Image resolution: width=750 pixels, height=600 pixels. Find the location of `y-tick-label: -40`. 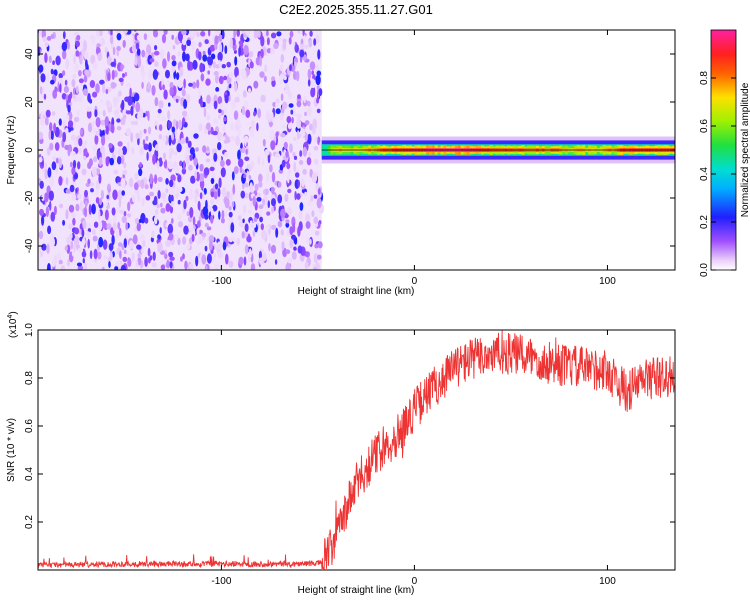

y-tick-label: -40 is located at coordinates (29, 245).